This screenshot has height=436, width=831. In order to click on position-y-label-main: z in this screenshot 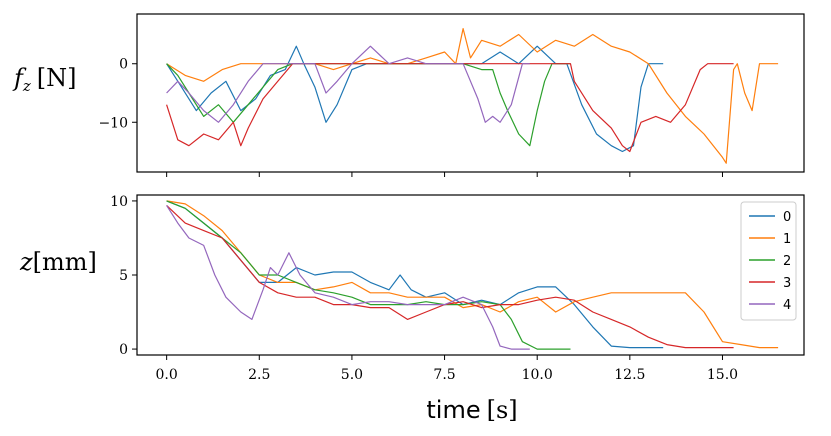, I will do `click(26, 262)`.